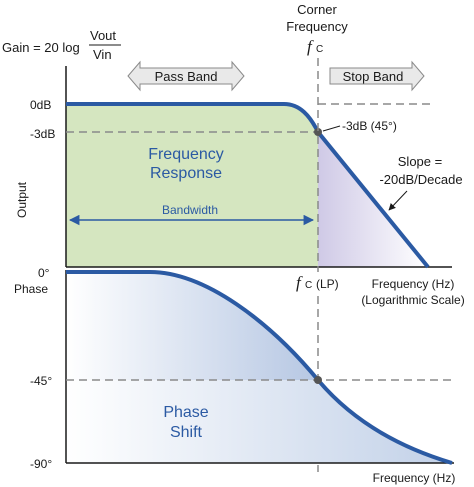 Image resolution: width=474 pixels, height=487 pixels. Describe the element at coordinates (369, 126) in the screenshot. I see `corner-point-label: -3dB (45°)` at that location.